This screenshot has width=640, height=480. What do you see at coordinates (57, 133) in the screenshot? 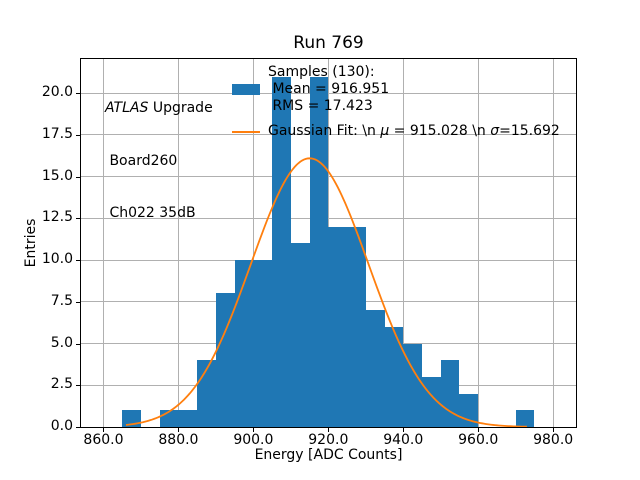
I see `y-tick-label: 17.5` at bounding box center [57, 133].